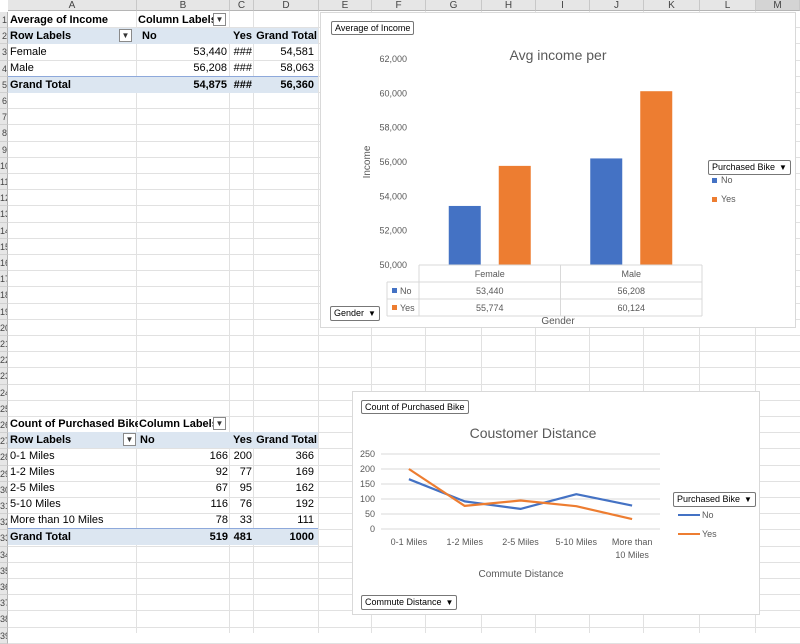 The width and height of the screenshot is (800, 644). What do you see at coordinates (4, 392) in the screenshot?
I see `row-header-24: 24` at bounding box center [4, 392].